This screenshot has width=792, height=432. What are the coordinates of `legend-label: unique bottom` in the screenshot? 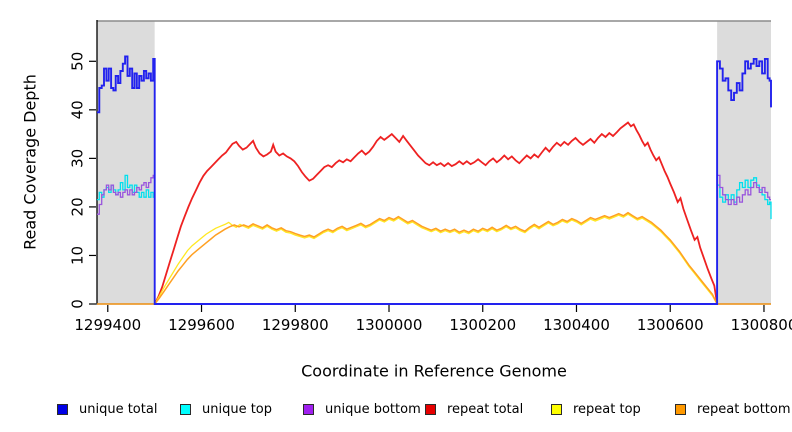 It's located at (373, 409).